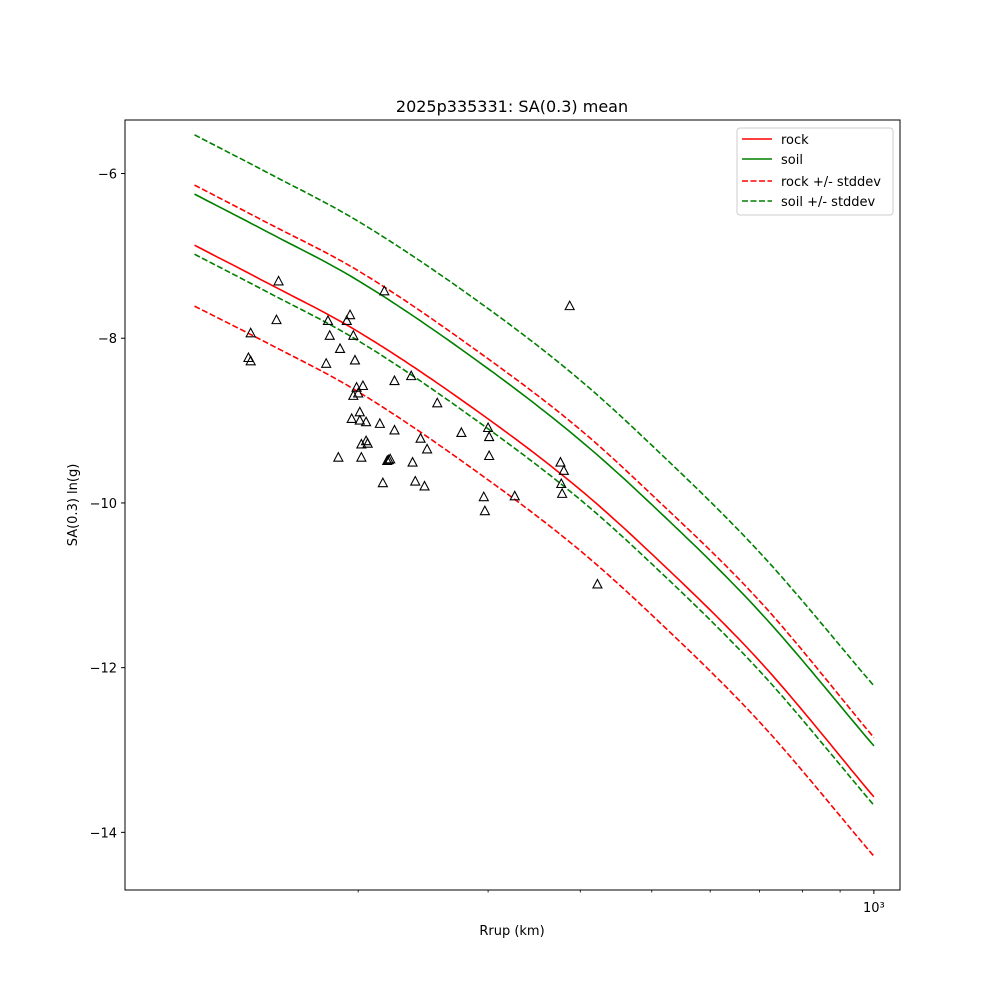 This screenshot has height=1000, width=1000. I want to click on observation-points, so click(423, 432).